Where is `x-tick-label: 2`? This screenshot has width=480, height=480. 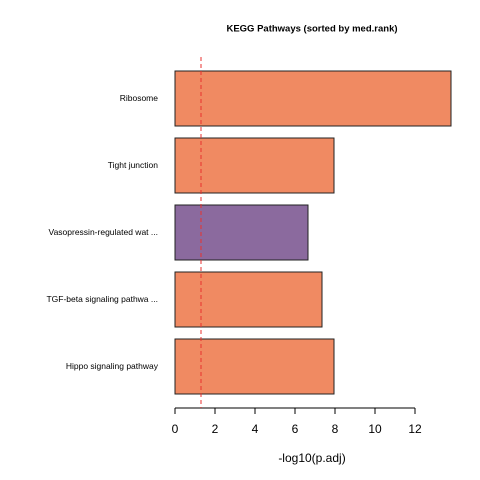
x-tick-label: 2 is located at coordinates (215, 429).